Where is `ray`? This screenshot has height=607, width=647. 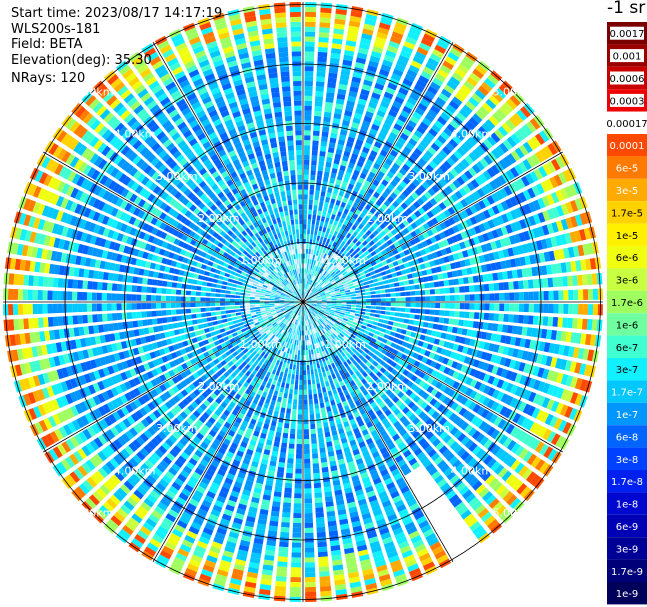 ray is located at coordinates (441, 370).